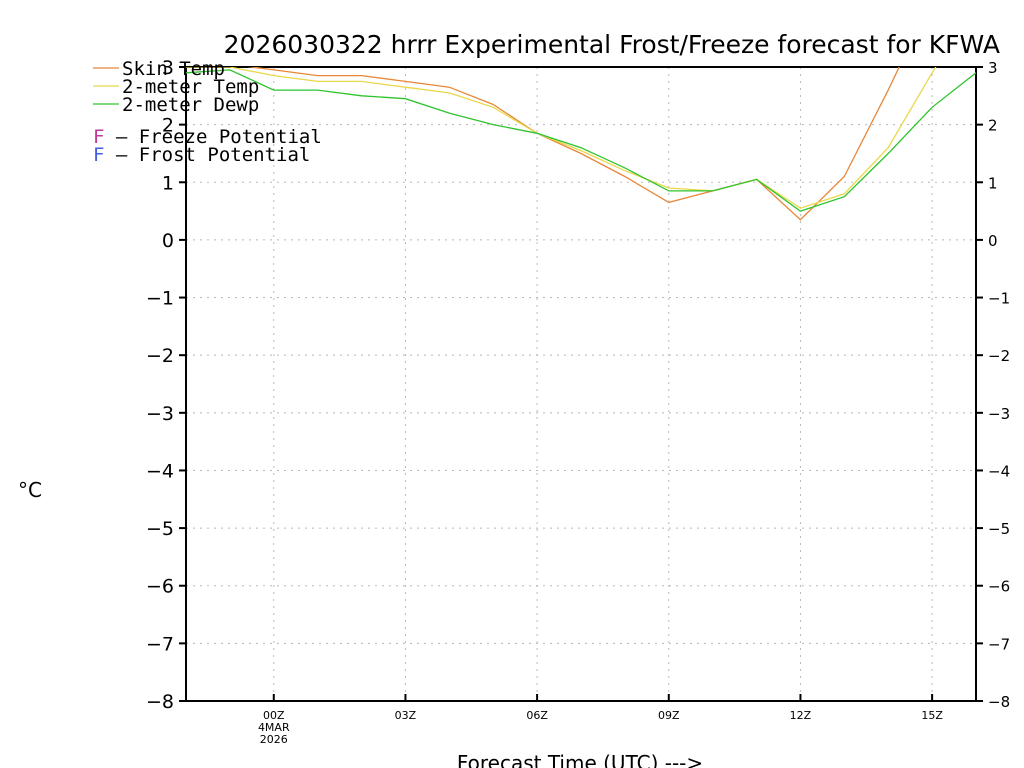  Describe the element at coordinates (160, 644) in the screenshot. I see `y-tick-label-left: −7` at that location.